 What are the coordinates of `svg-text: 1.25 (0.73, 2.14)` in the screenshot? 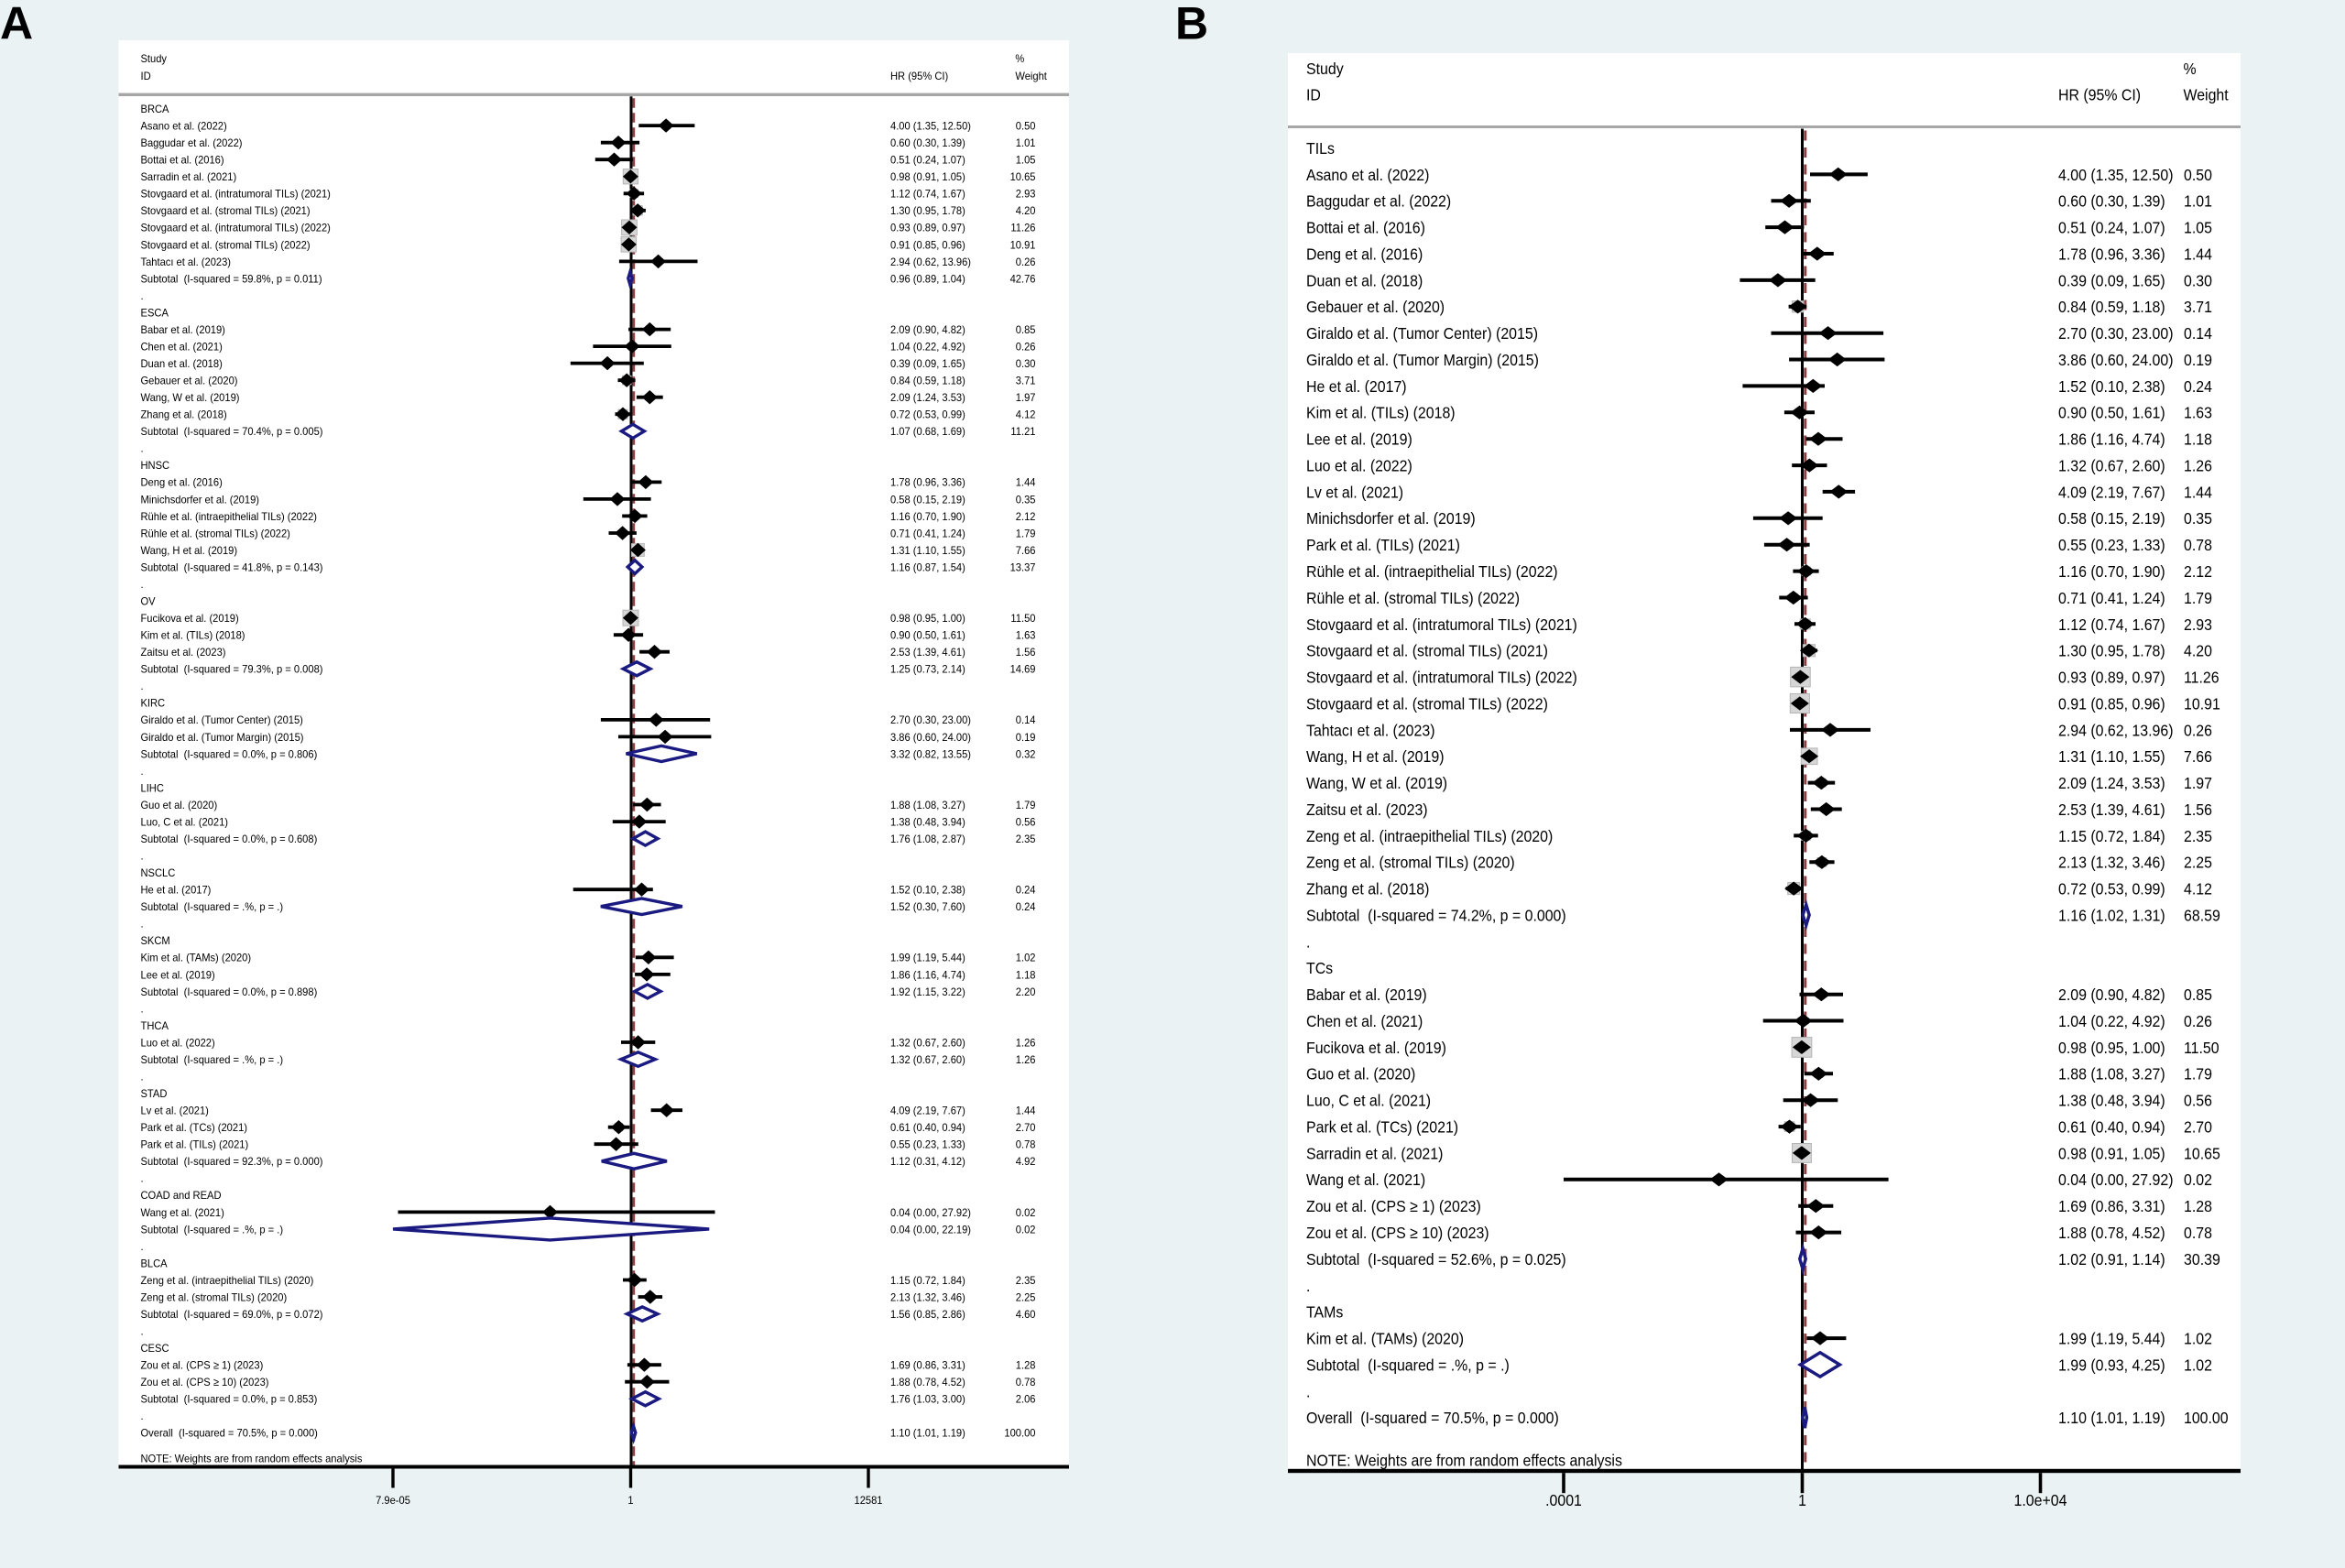 It's located at (927, 669).